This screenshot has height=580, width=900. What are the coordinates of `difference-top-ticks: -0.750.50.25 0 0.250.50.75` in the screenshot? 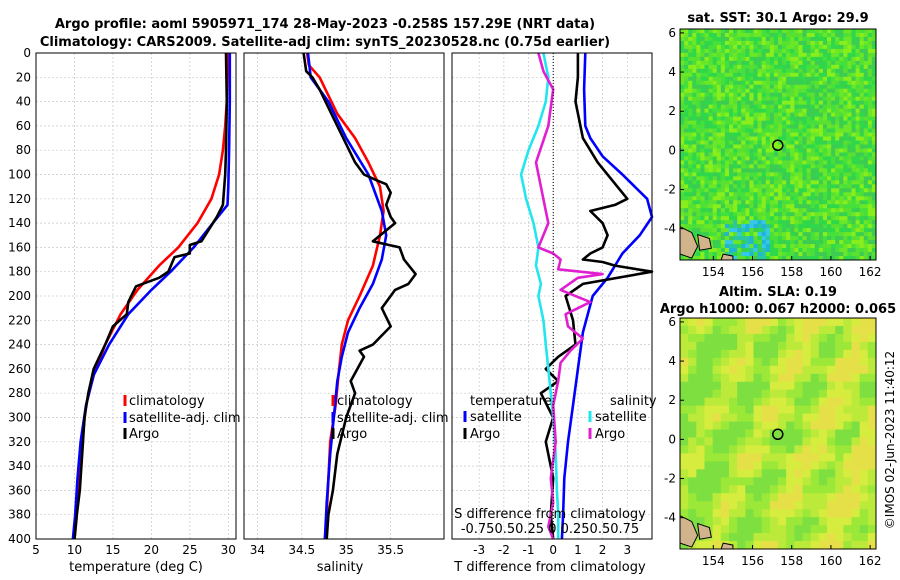 It's located at (550, 529).